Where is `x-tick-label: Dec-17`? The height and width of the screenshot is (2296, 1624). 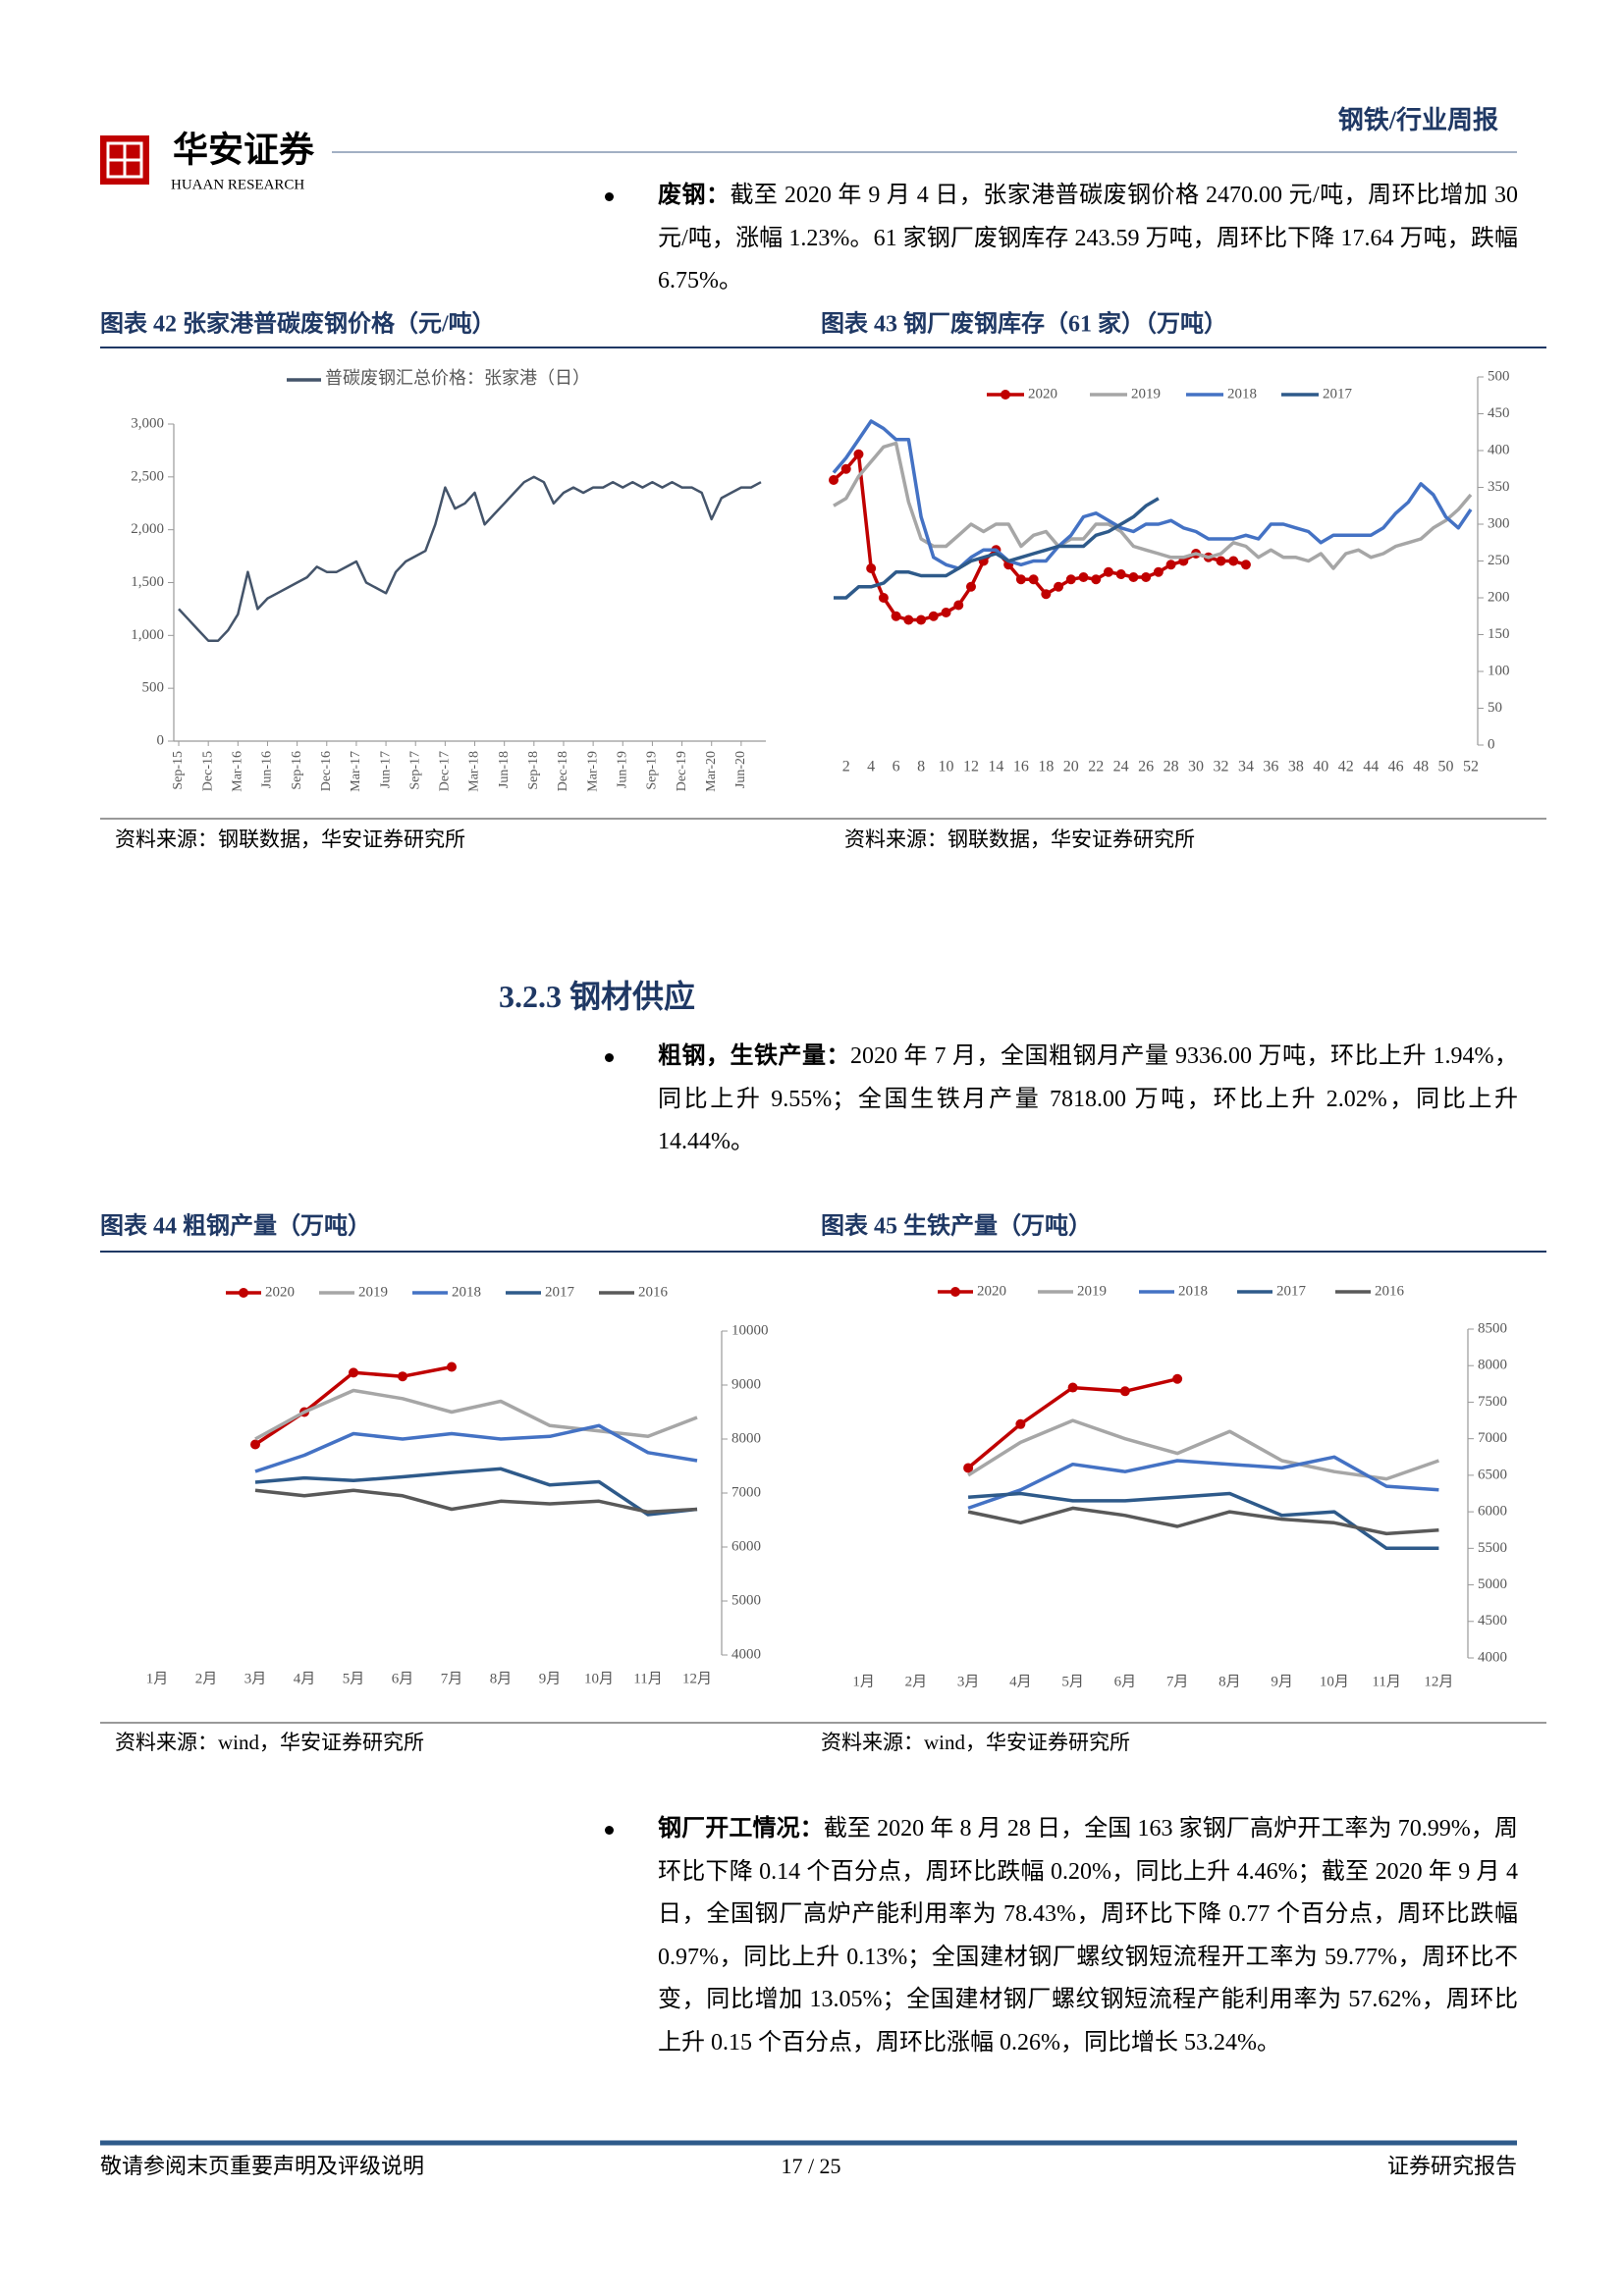
x-tick-label: Dec-17 is located at coordinates (445, 771).